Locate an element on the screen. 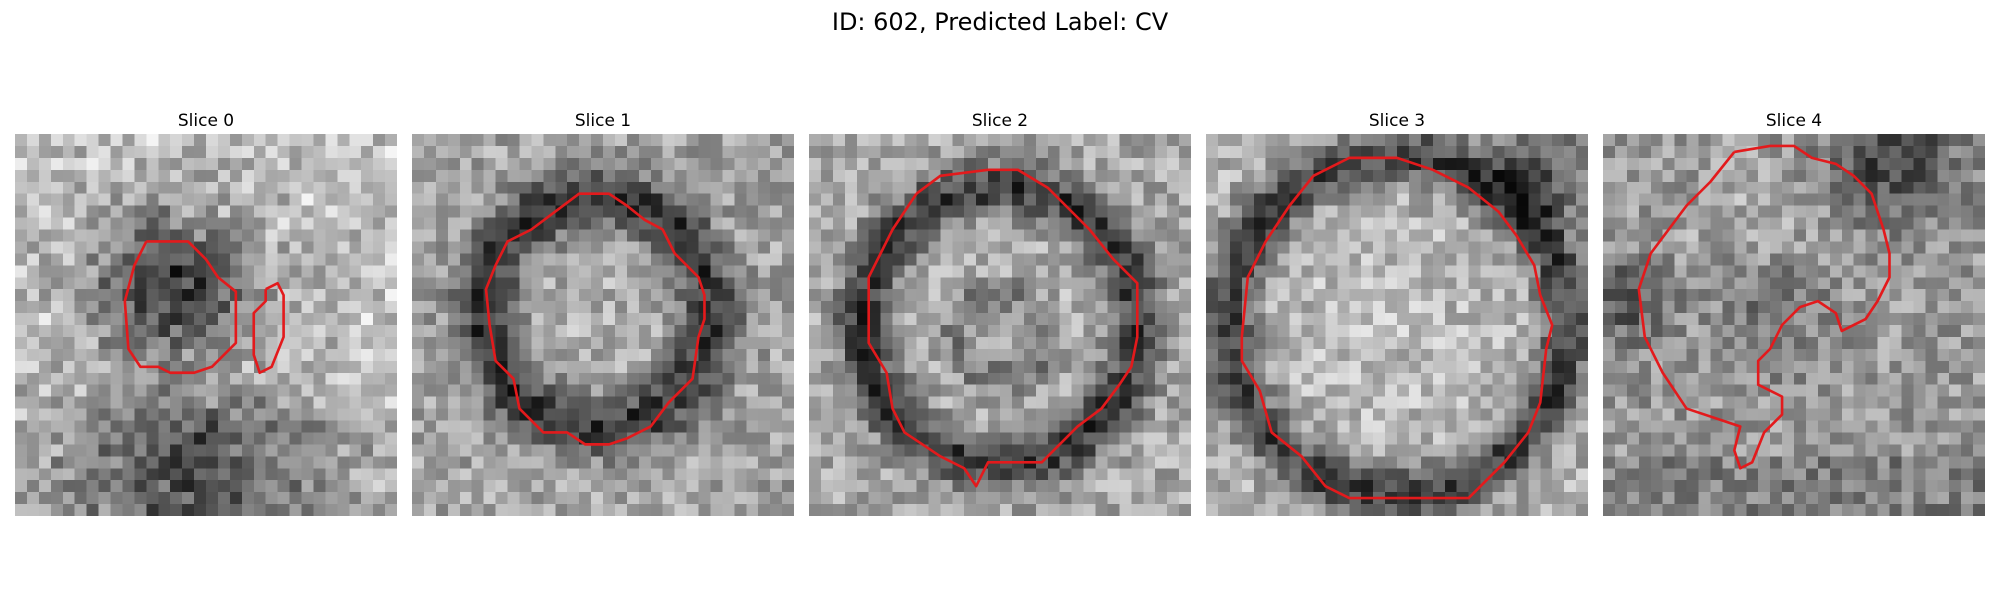 Image resolution: width=2000 pixels, height=600 pixels. slice-panel-4: Slice 4 is located at coordinates (1794, 314).